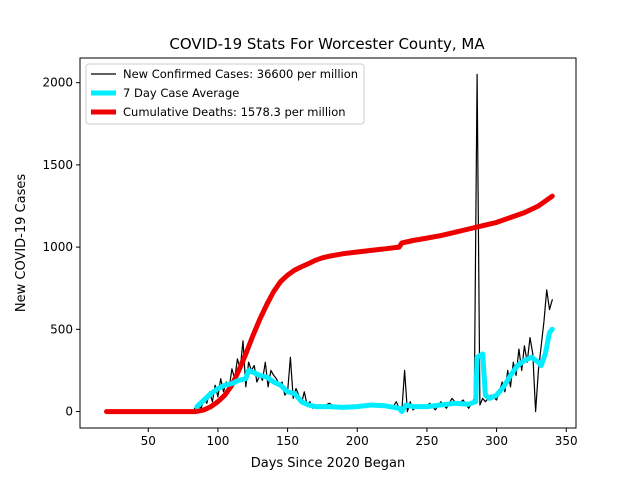 The width and height of the screenshot is (640, 480). What do you see at coordinates (496, 441) in the screenshot?
I see `x-tick-label: 300` at bounding box center [496, 441].